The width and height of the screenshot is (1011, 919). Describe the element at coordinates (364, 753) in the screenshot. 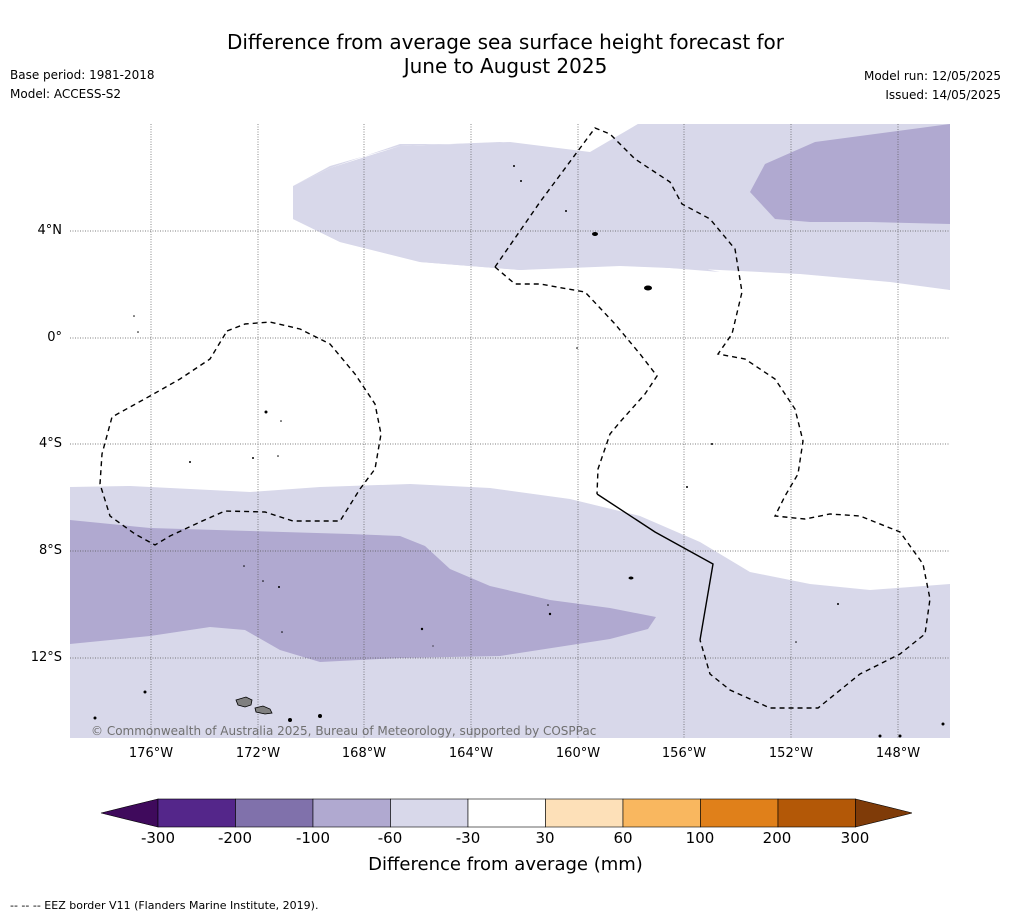

I see `lon-label-168w: 168°W` at that location.